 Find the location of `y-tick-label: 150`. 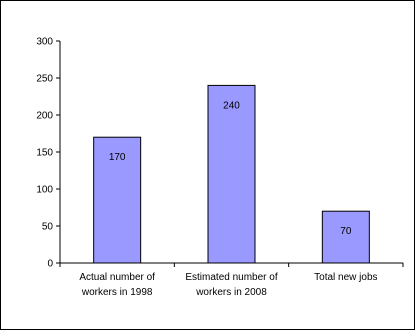

y-tick-label: 150 is located at coordinates (44, 153).